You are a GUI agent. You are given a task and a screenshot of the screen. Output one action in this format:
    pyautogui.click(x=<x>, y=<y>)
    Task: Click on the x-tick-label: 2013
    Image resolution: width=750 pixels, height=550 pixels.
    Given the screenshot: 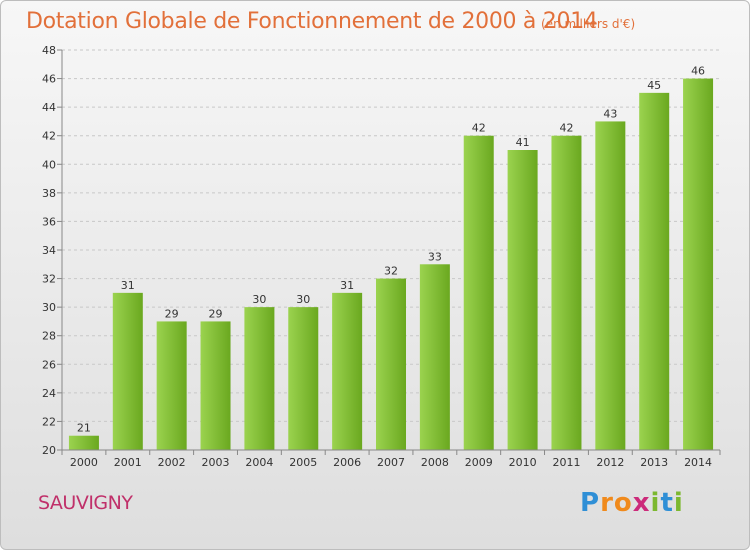 What is the action you would take?
    pyautogui.click(x=654, y=462)
    